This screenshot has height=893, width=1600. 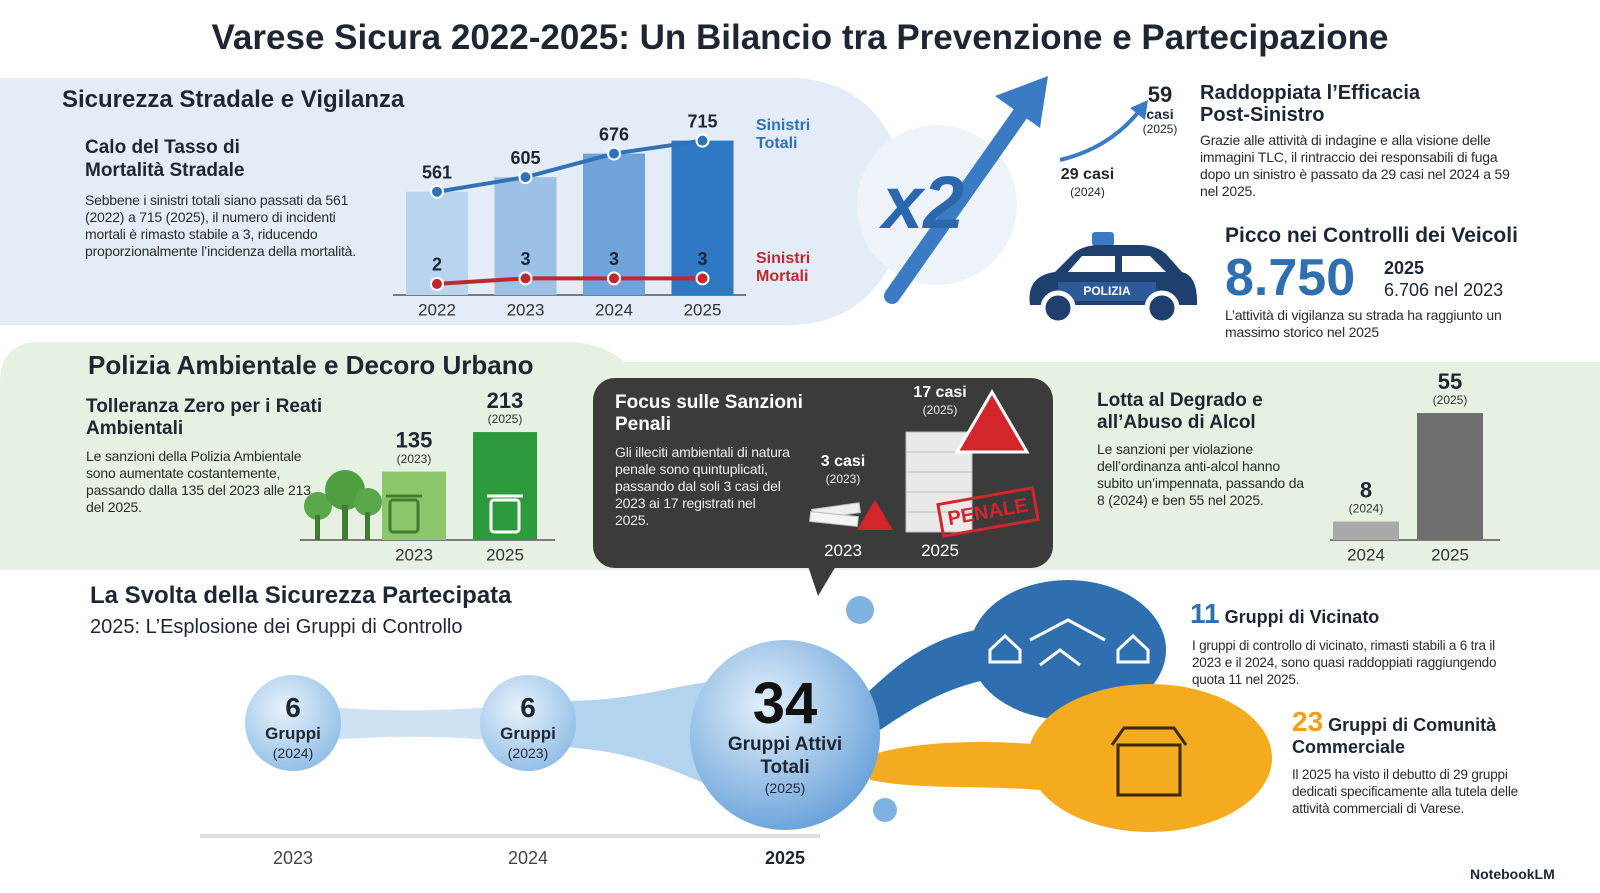 What do you see at coordinates (1512, 874) in the screenshot?
I see `footer: NotebookLM` at bounding box center [1512, 874].